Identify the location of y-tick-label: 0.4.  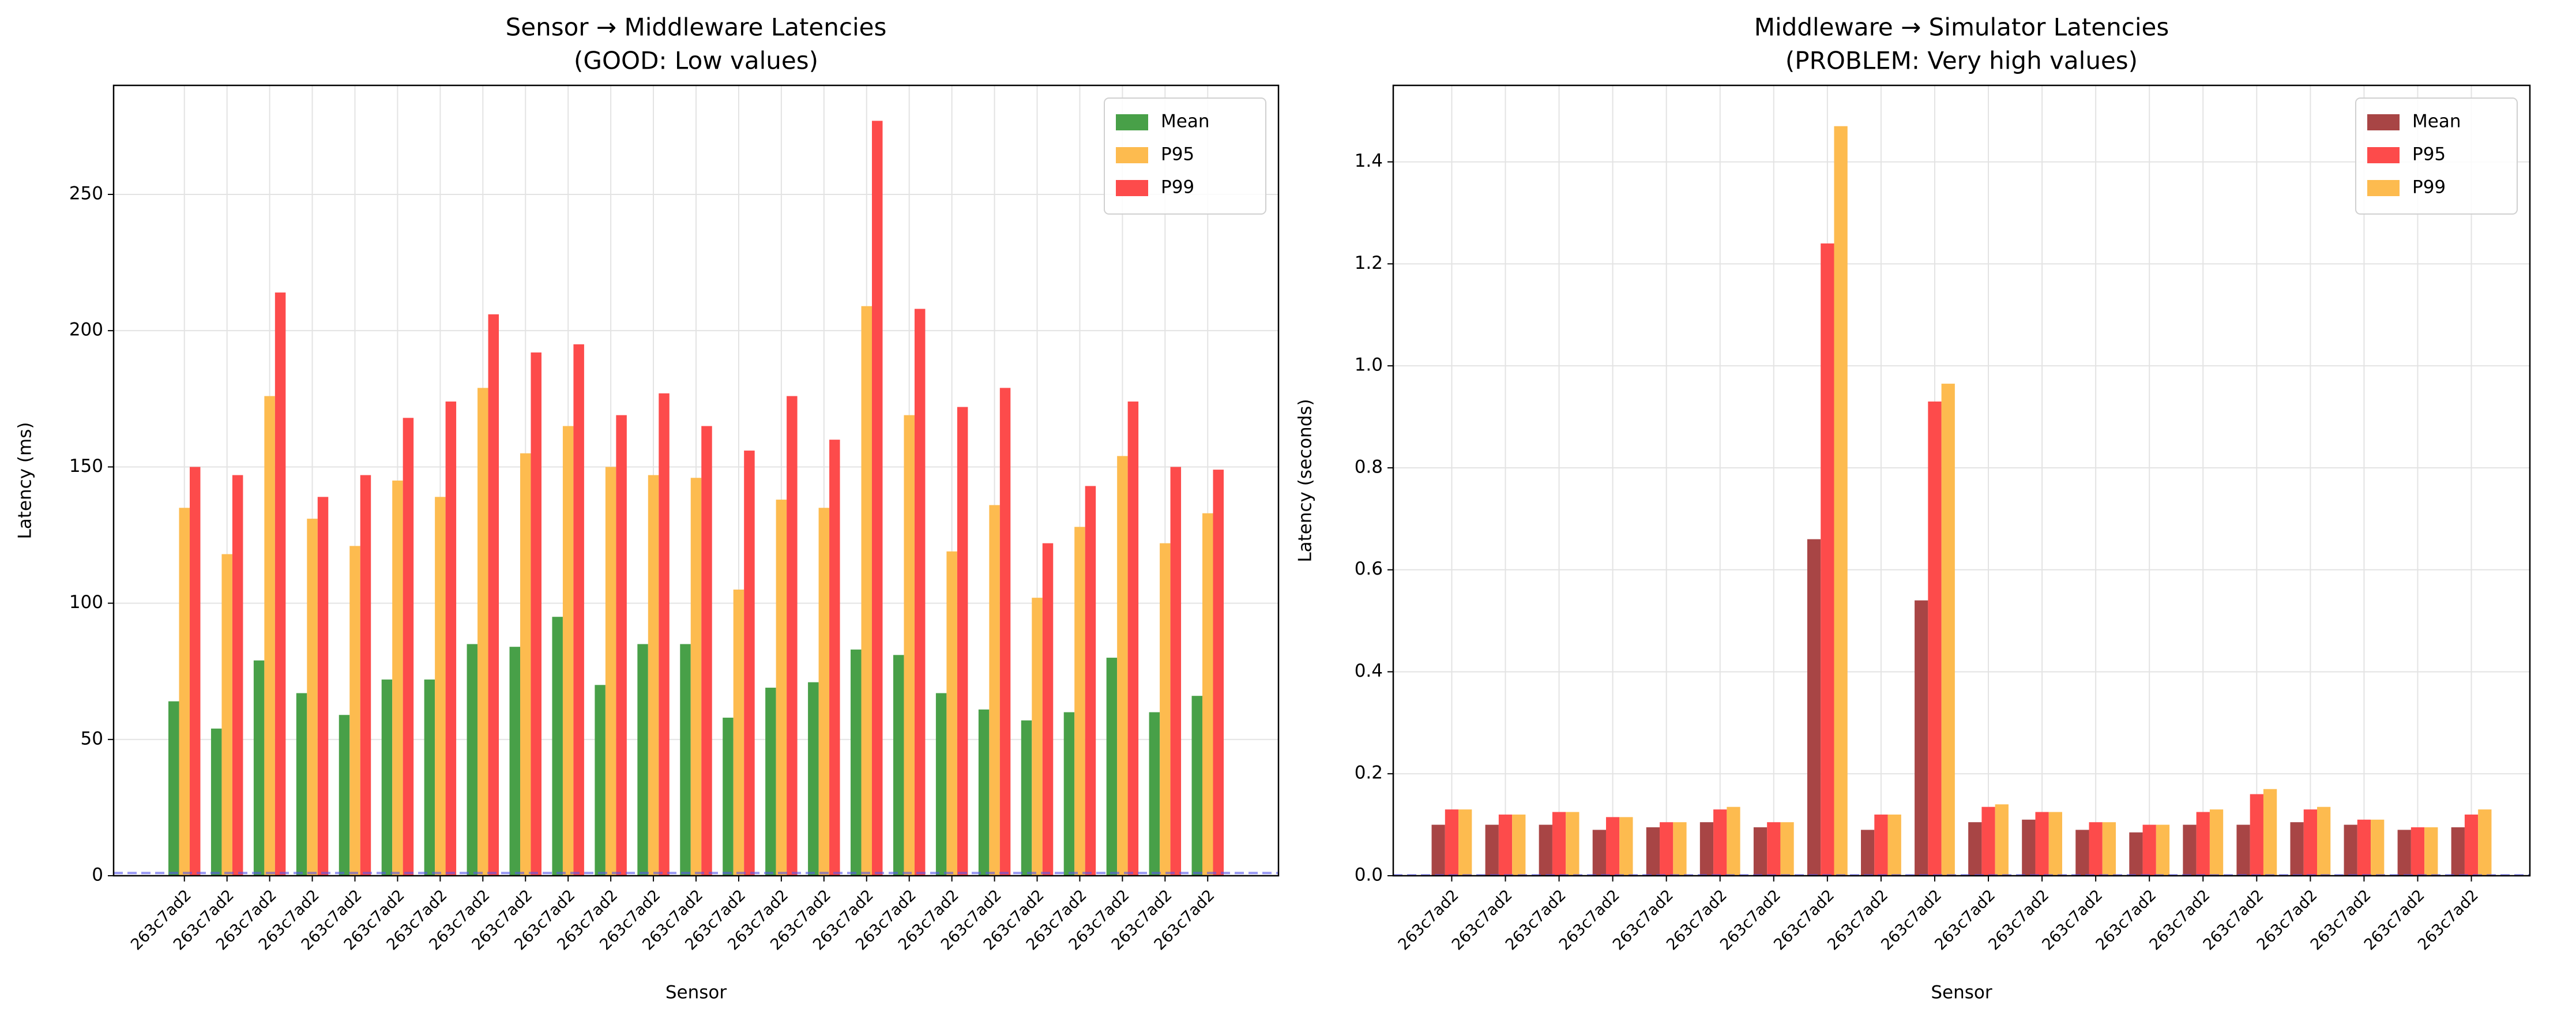
(1369, 671).